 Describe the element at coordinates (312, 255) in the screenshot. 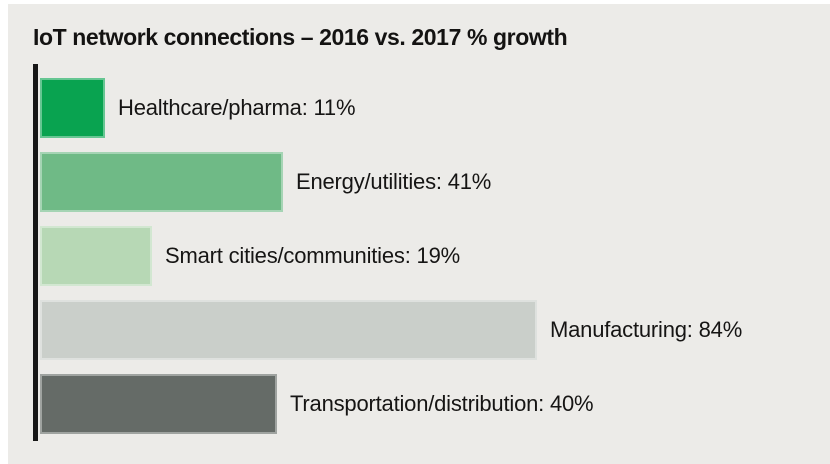

I see `bar-label: Smart cities/communities: 19%` at that location.